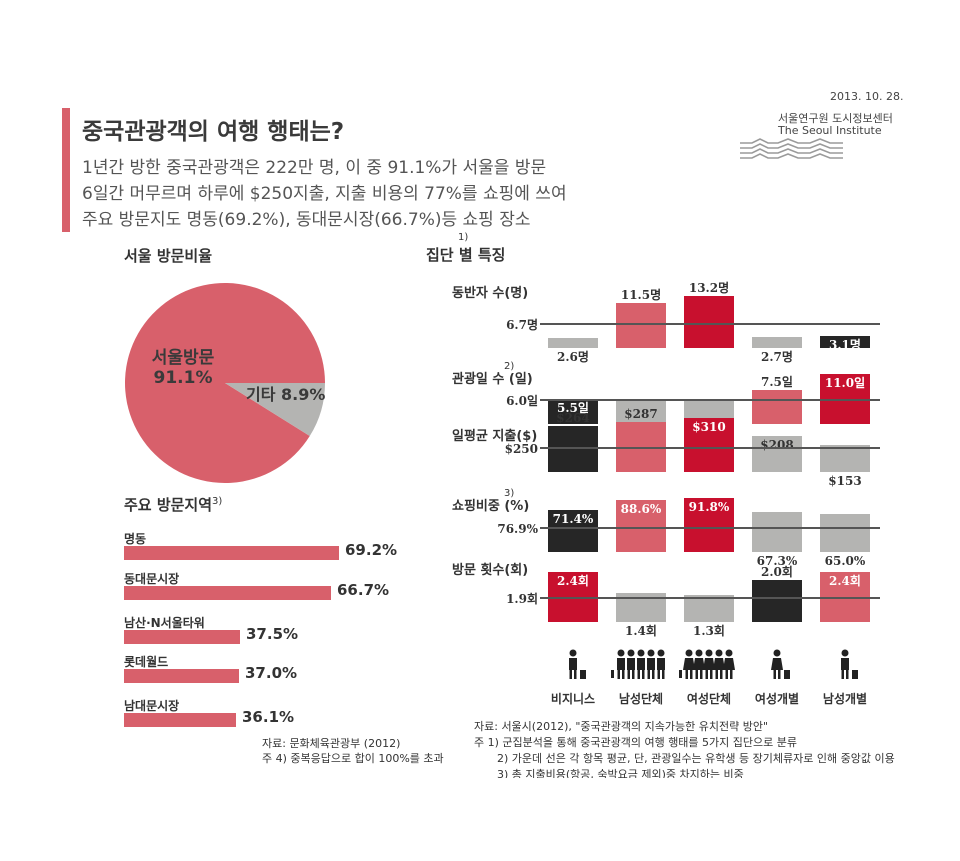 The height and width of the screenshot is (861, 960). Describe the element at coordinates (509, 366) in the screenshot. I see `metric-footnote-1: 2)` at that location.